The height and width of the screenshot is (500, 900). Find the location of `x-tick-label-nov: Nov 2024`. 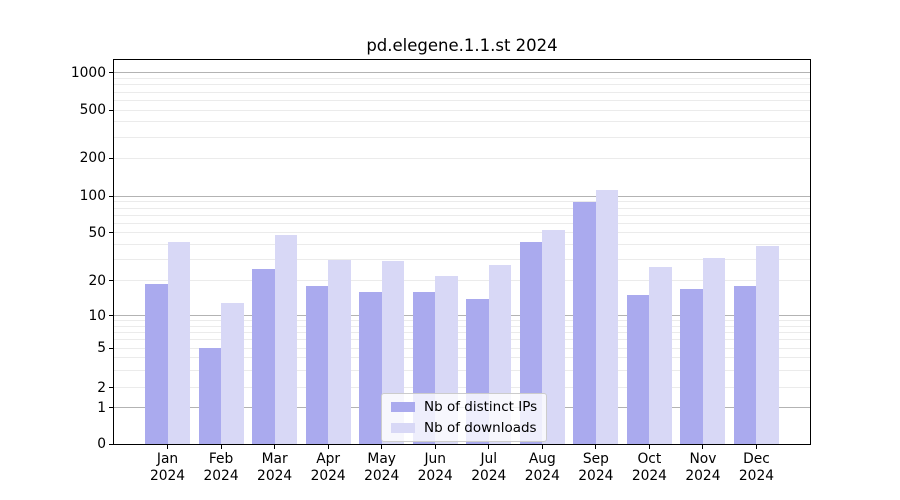

x-tick-label-nov: Nov 2024 is located at coordinates (703, 467).